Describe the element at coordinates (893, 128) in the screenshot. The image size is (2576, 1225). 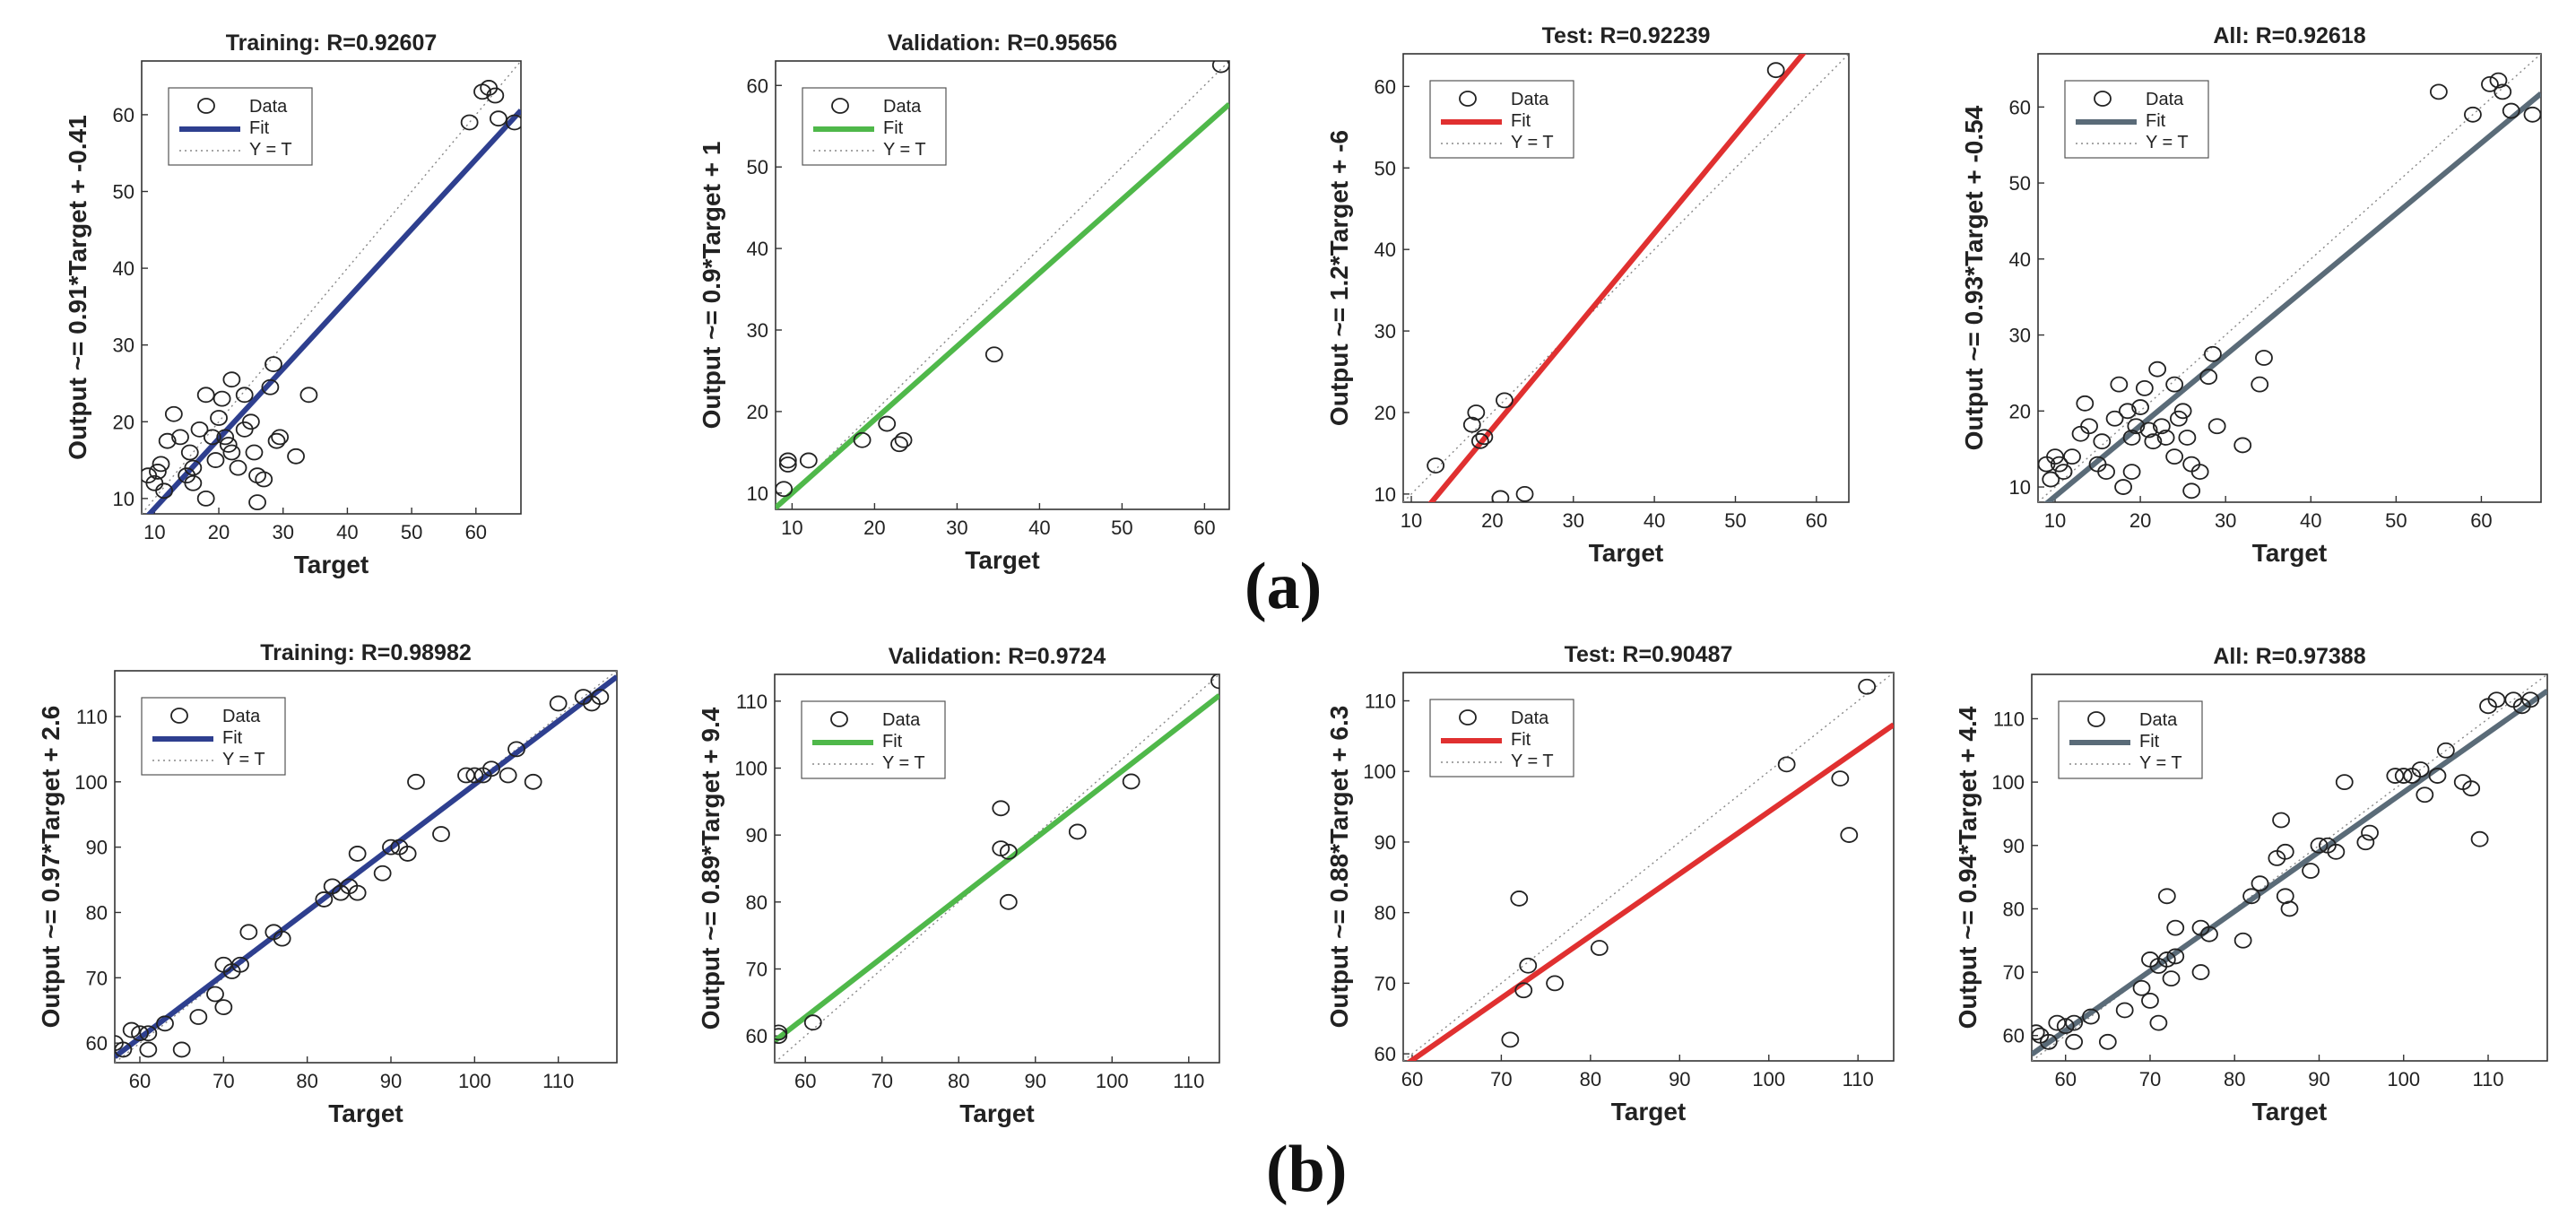
I see `legend-label: Fit` at that location.